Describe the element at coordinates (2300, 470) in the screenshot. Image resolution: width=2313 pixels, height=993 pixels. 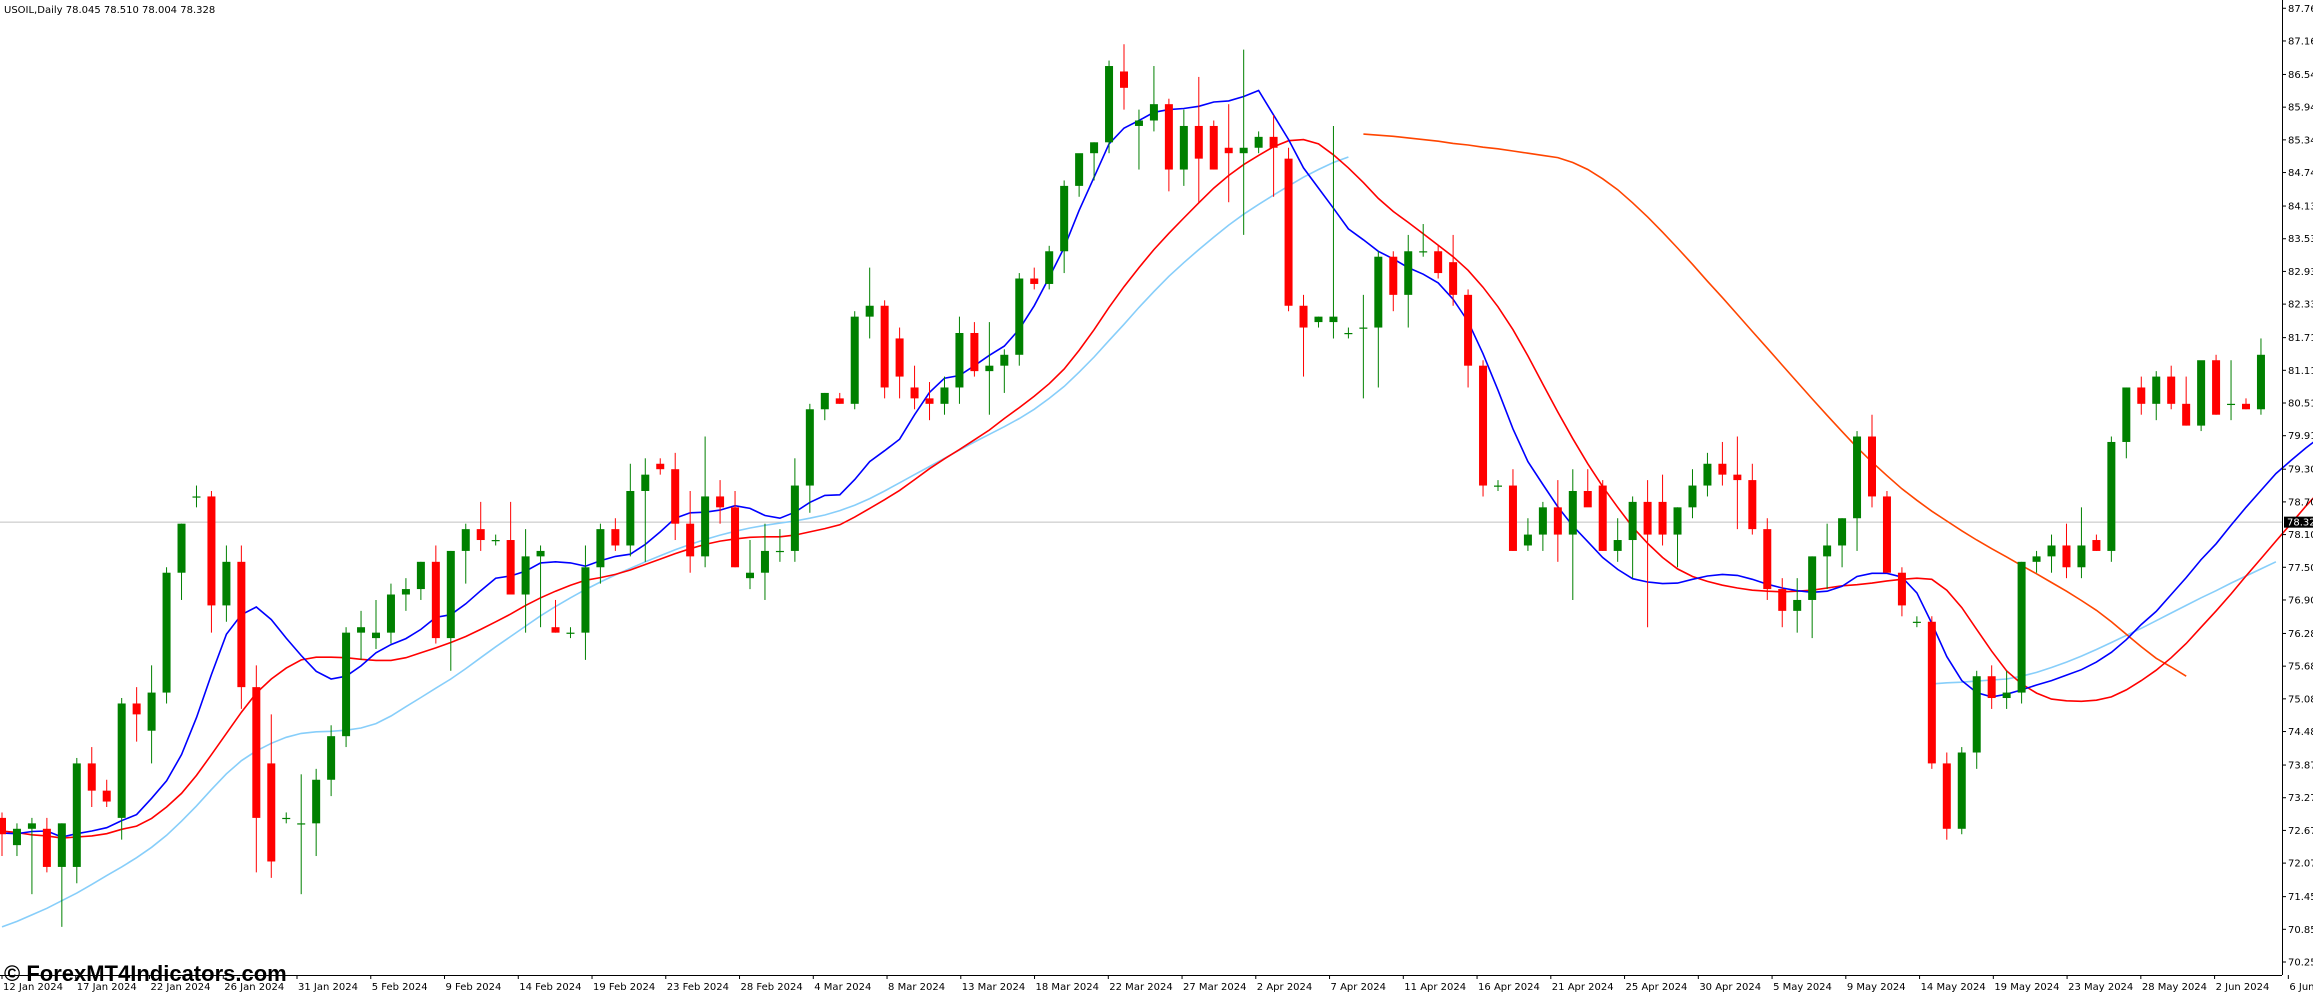
I see `price-tick-label: 79.300` at that location.